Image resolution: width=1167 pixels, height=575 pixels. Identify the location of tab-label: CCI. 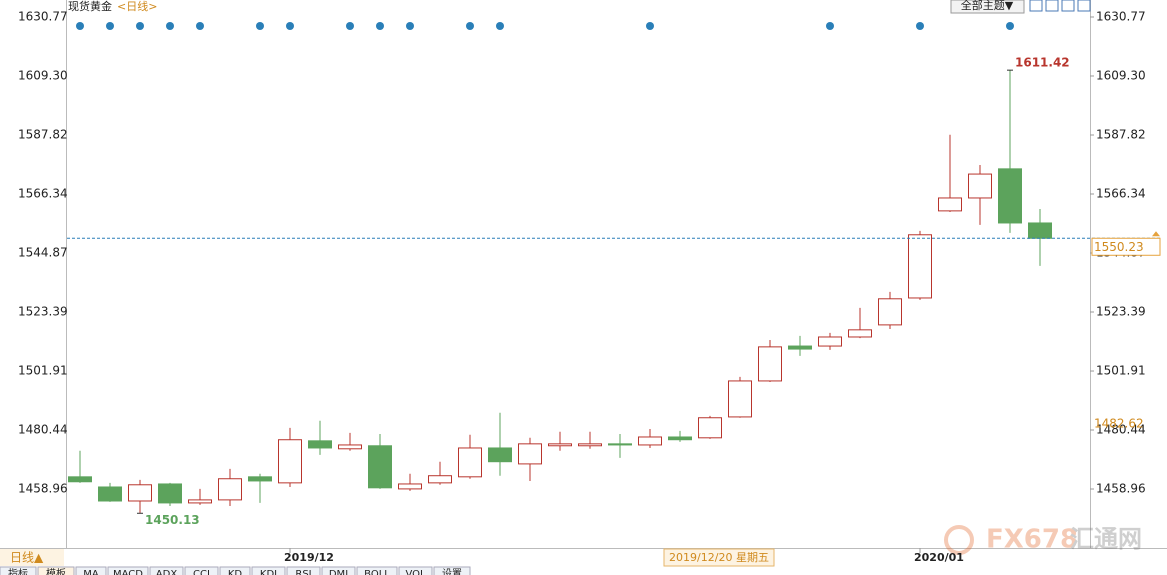
(201, 572).